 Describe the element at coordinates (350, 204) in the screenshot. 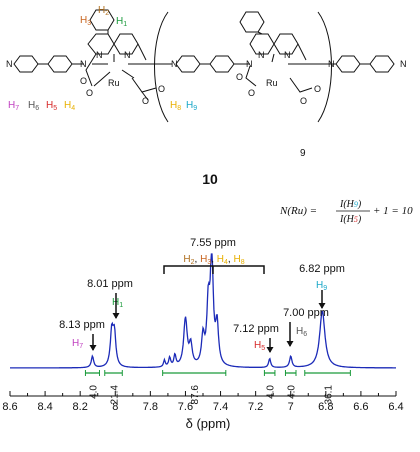

I see `formula-numerator: I(H9)` at that location.